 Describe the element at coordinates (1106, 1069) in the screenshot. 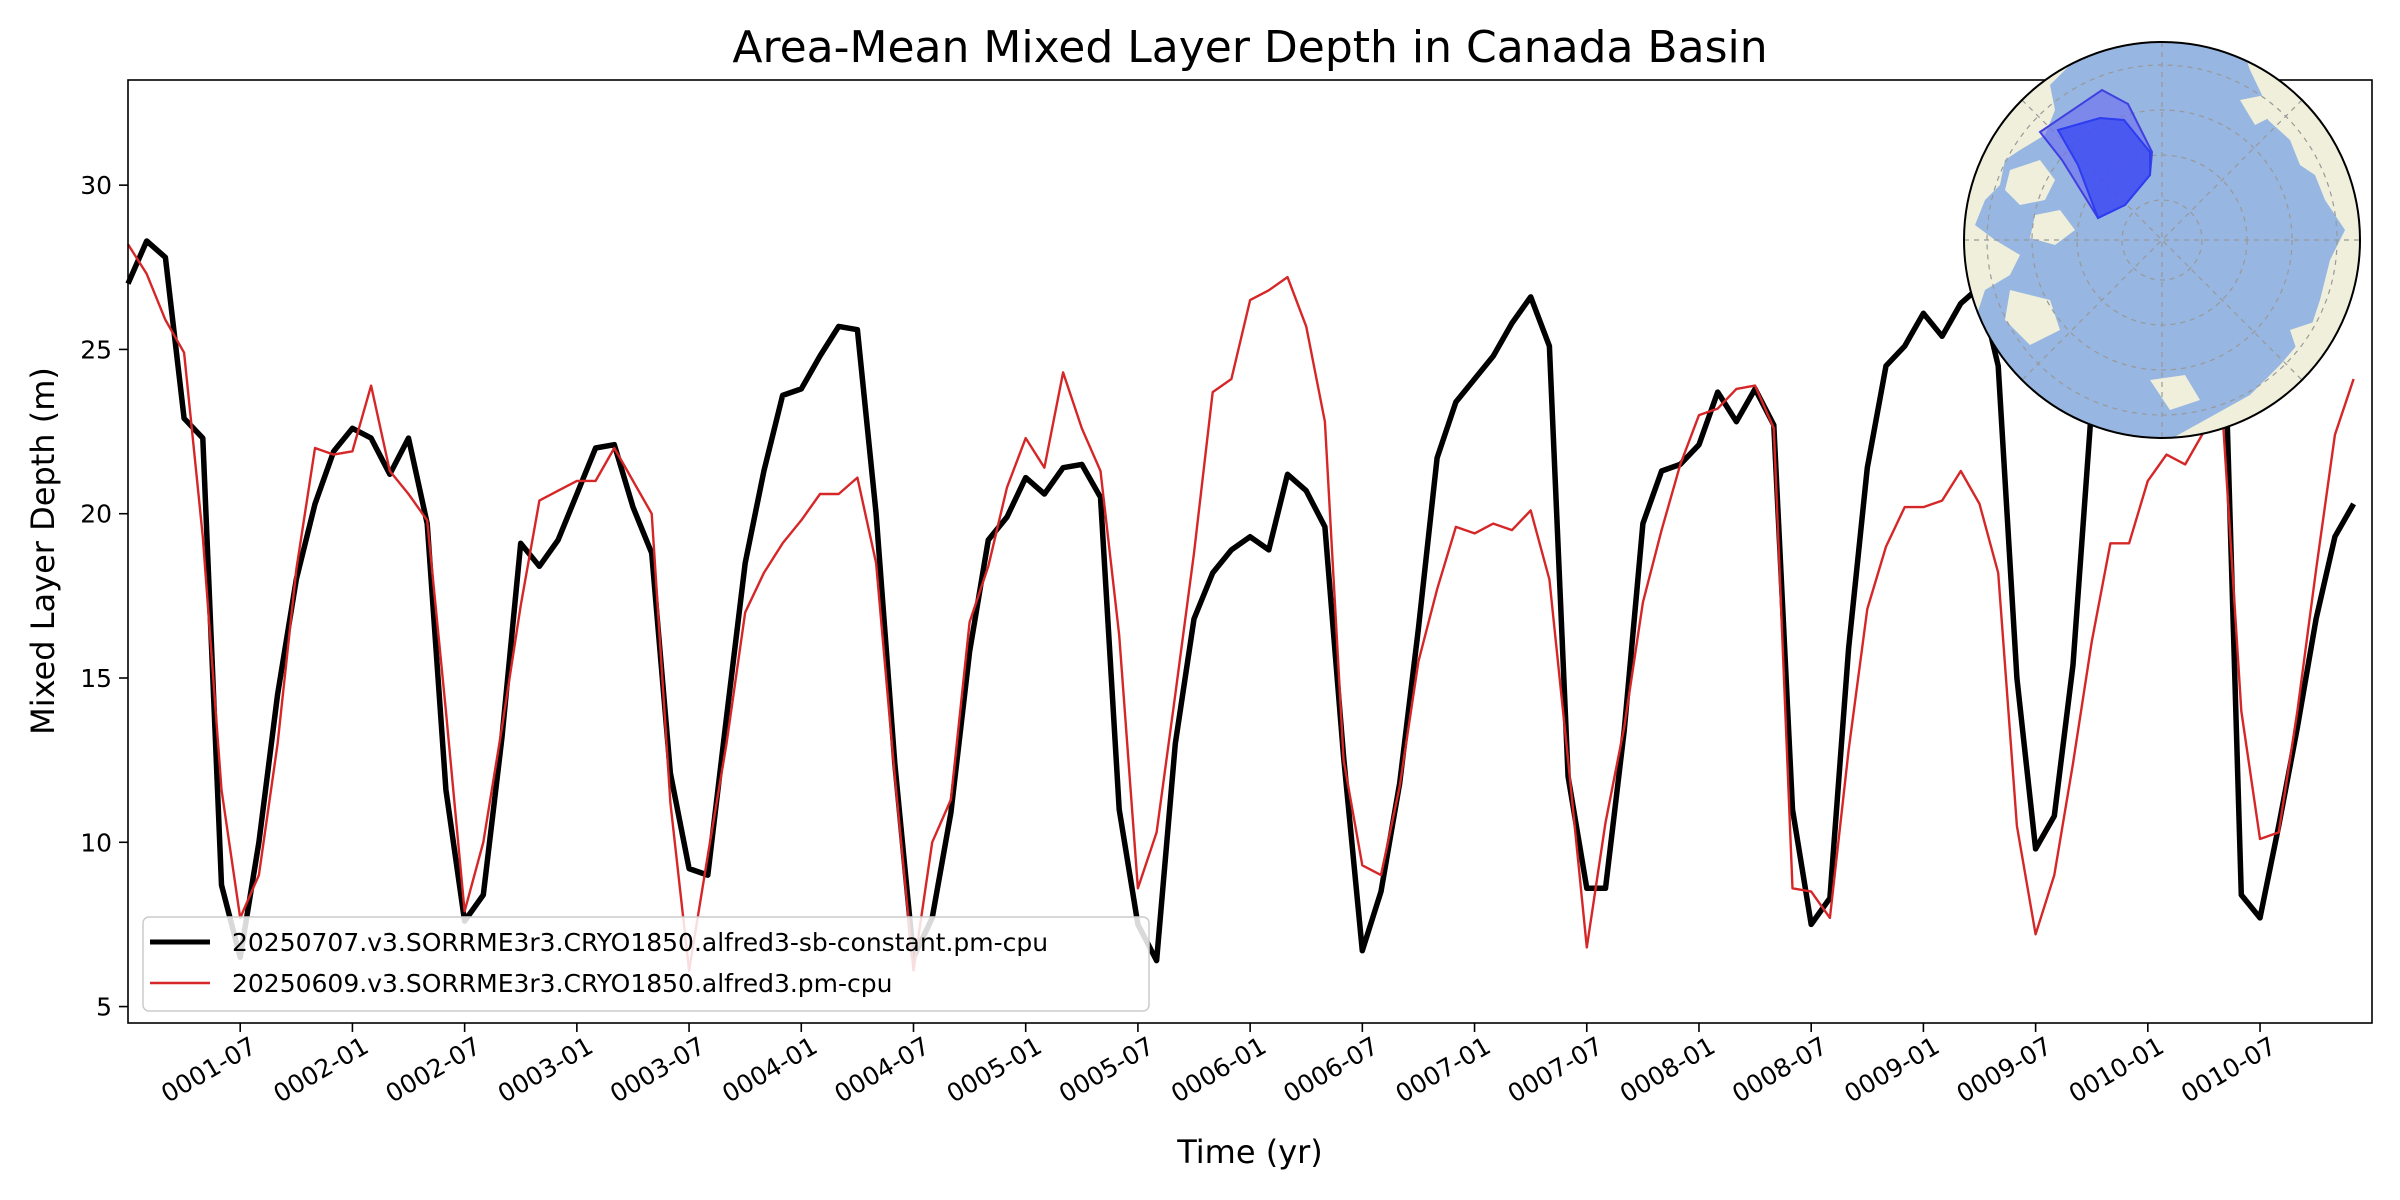

I see `x-tick-label: 0005-07` at that location.